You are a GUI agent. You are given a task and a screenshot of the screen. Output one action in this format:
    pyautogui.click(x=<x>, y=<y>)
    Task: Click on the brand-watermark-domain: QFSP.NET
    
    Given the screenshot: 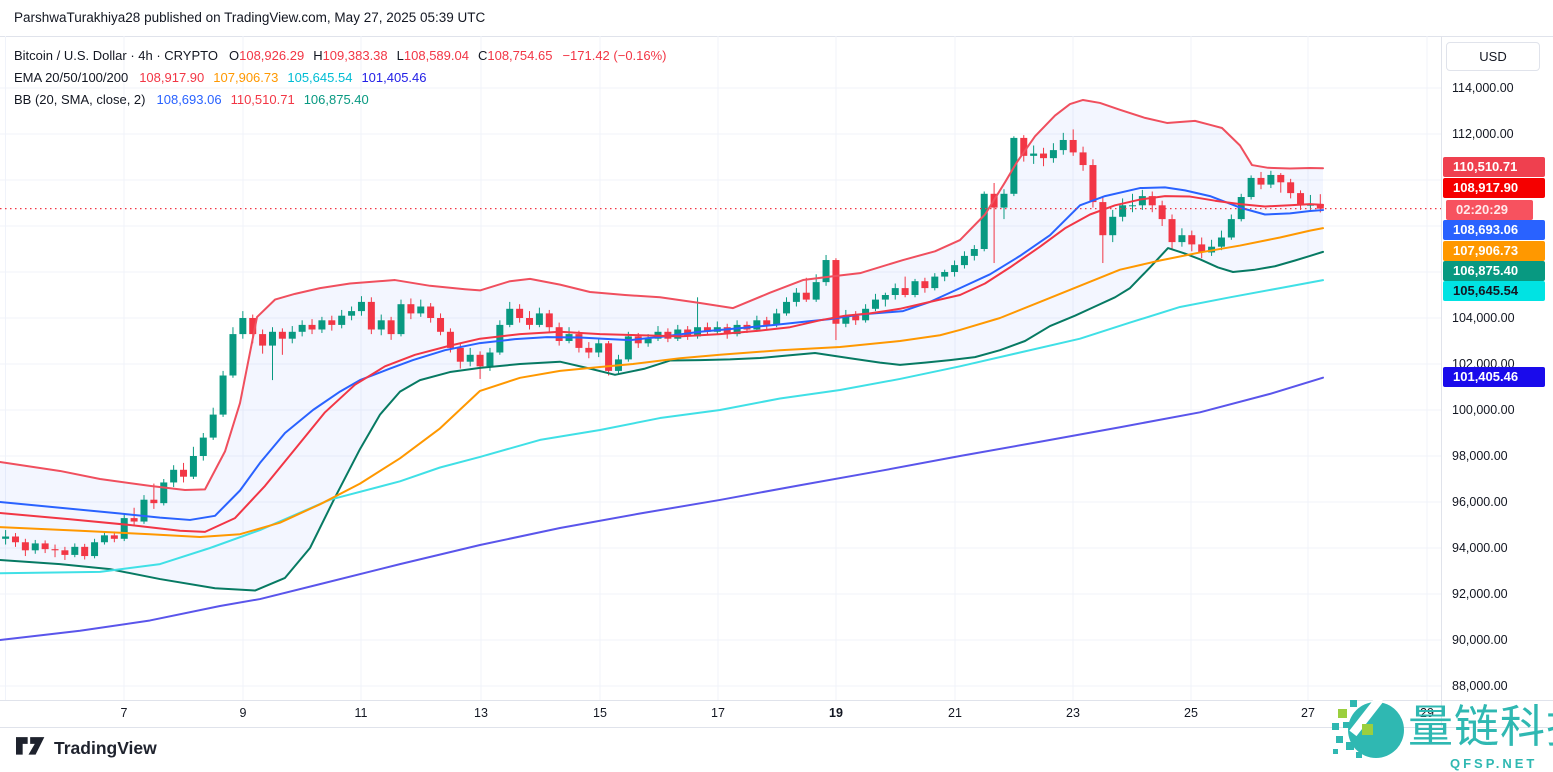 What is the action you would take?
    pyautogui.click(x=1494, y=763)
    